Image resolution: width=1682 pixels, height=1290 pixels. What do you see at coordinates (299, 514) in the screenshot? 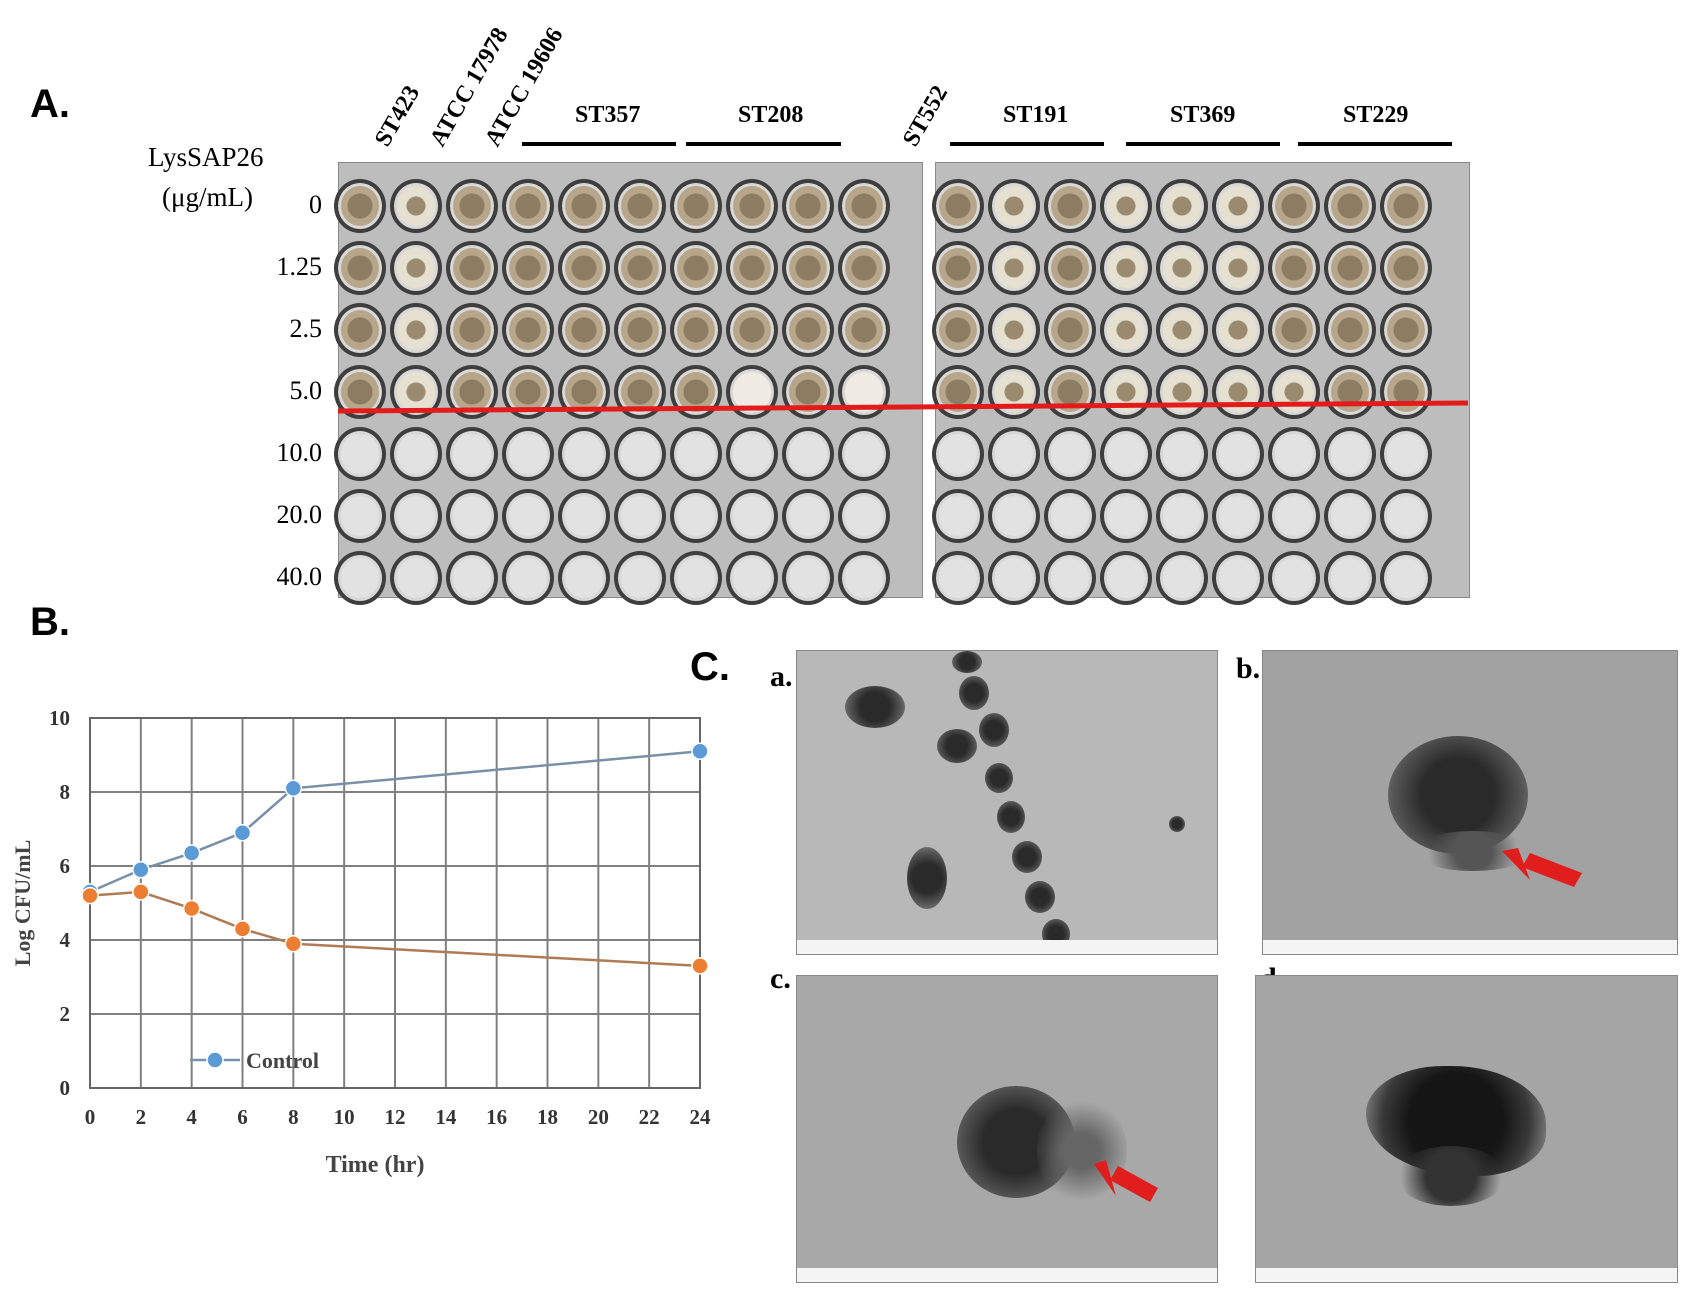
I see `conc-label: 20.0` at bounding box center [299, 514].